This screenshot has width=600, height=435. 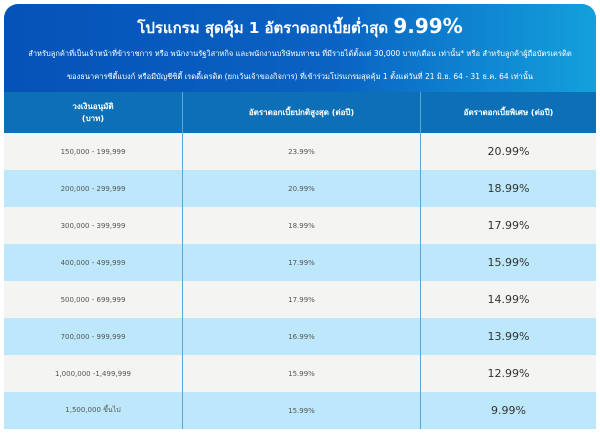 I want to click on normal-rate-cell: 16.99%, so click(x=301, y=336).